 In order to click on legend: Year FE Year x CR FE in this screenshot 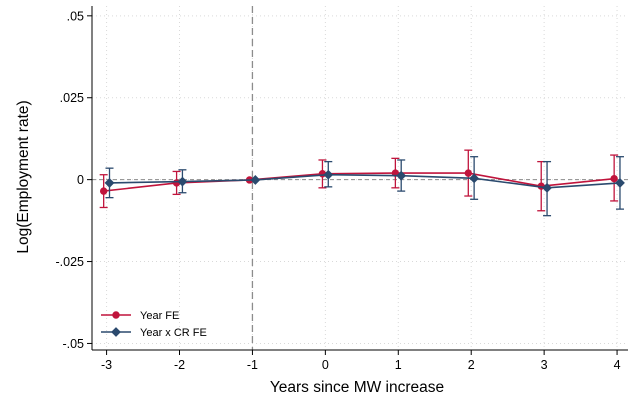, I will do `click(154, 324)`.